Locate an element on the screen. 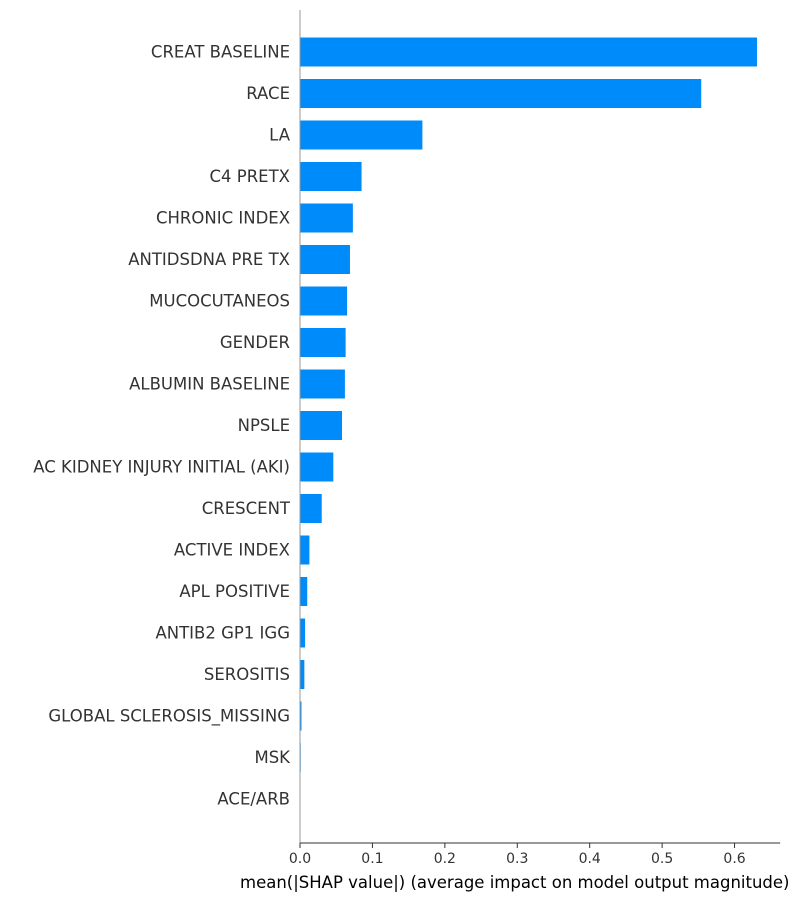  category-label: ACE/ARB is located at coordinates (253, 799).